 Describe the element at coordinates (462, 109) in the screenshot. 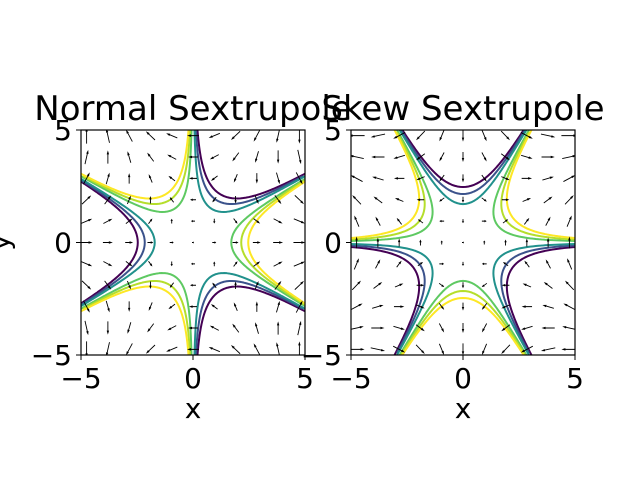

I see `chart-title: Skew Sextrupole` at that location.